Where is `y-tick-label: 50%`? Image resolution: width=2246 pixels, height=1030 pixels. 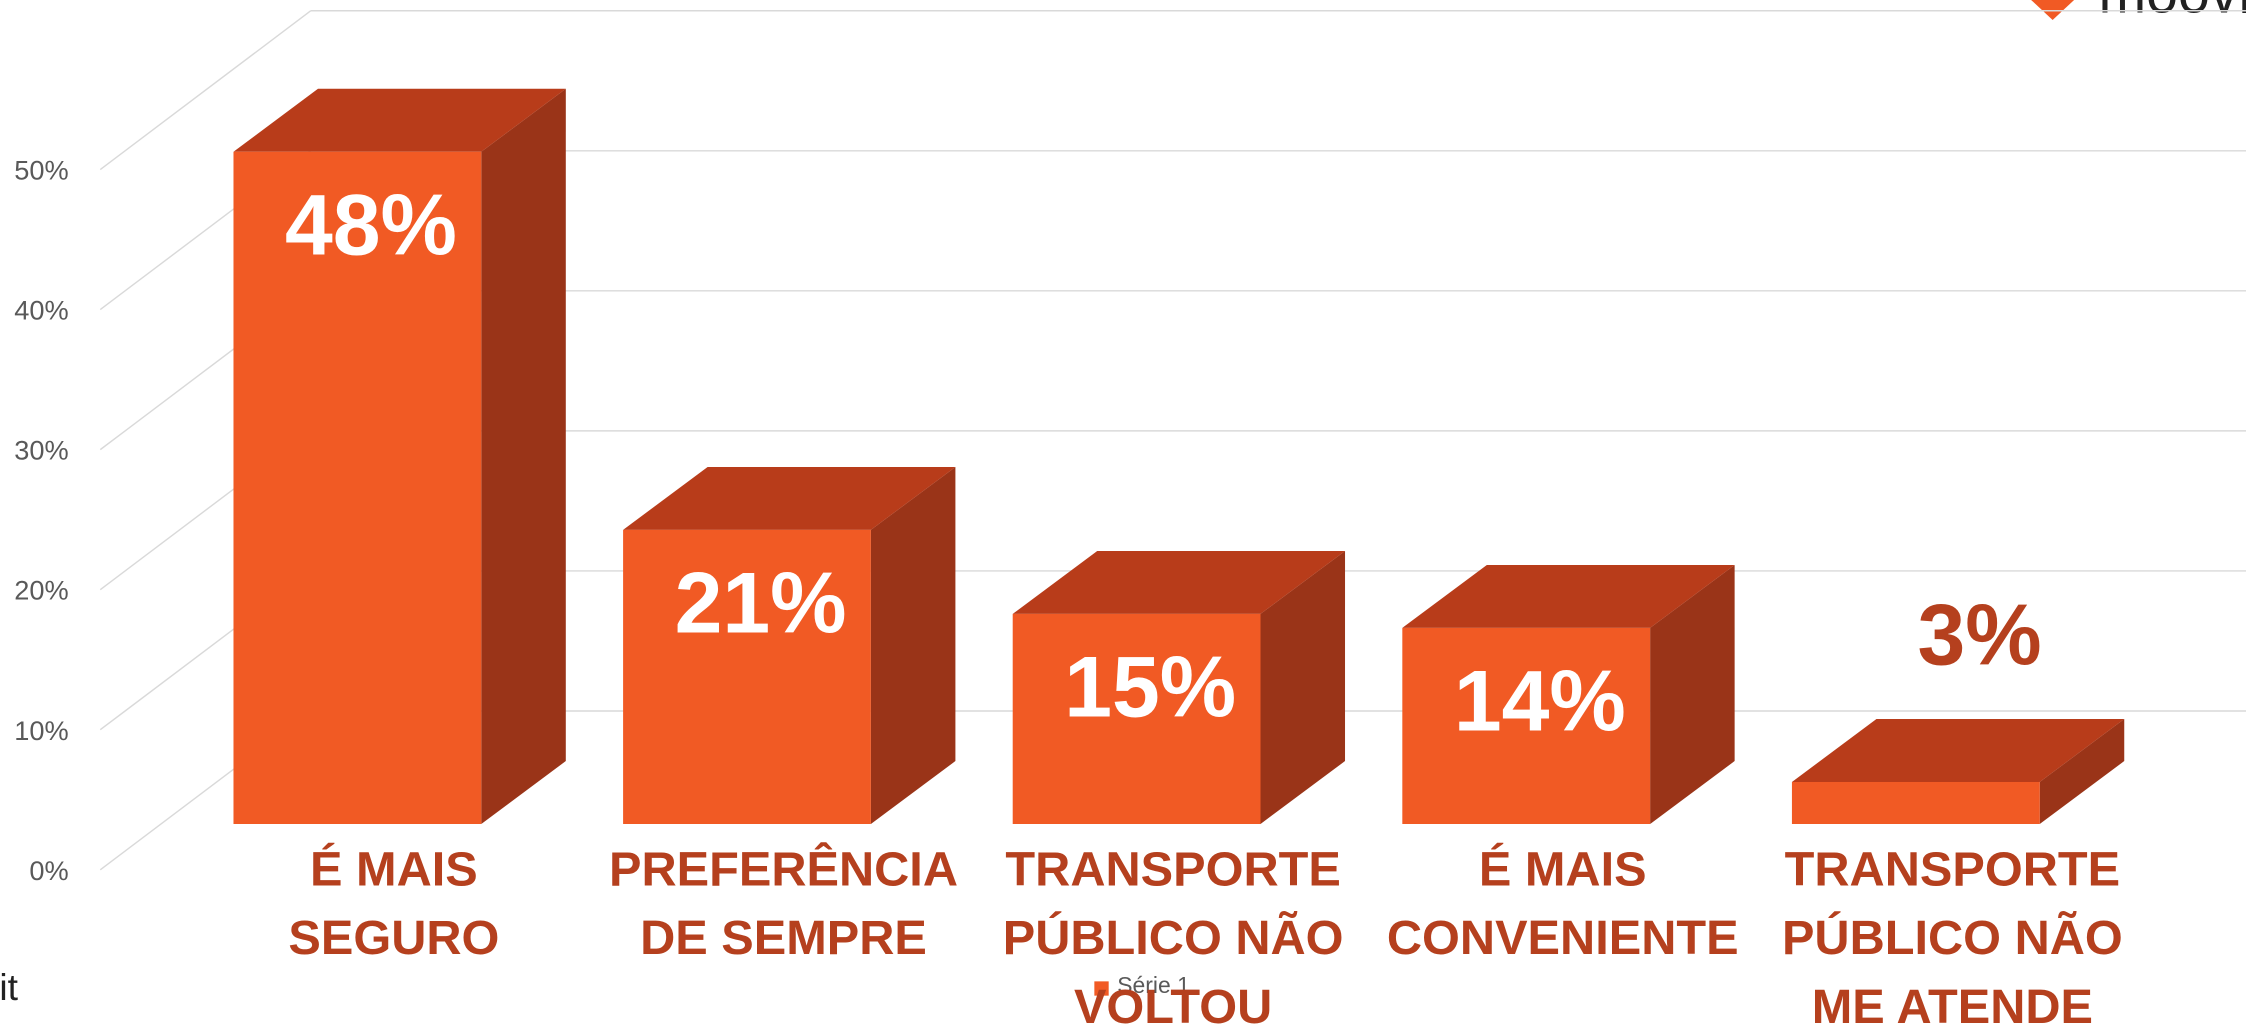
y-tick-label: 50% is located at coordinates (41, 170).